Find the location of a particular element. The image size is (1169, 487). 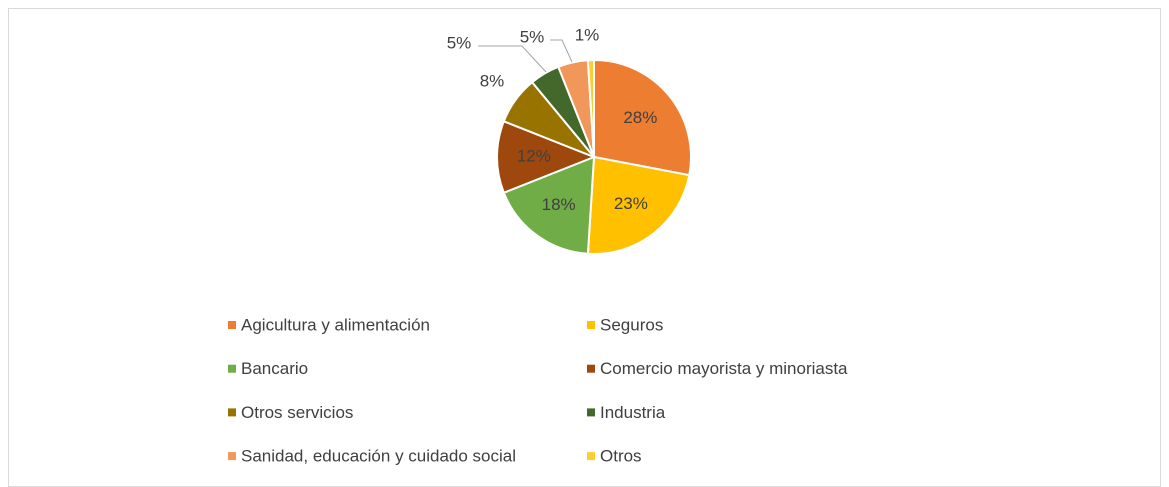

legend-label: Agicultura y alimentación is located at coordinates (335, 324).